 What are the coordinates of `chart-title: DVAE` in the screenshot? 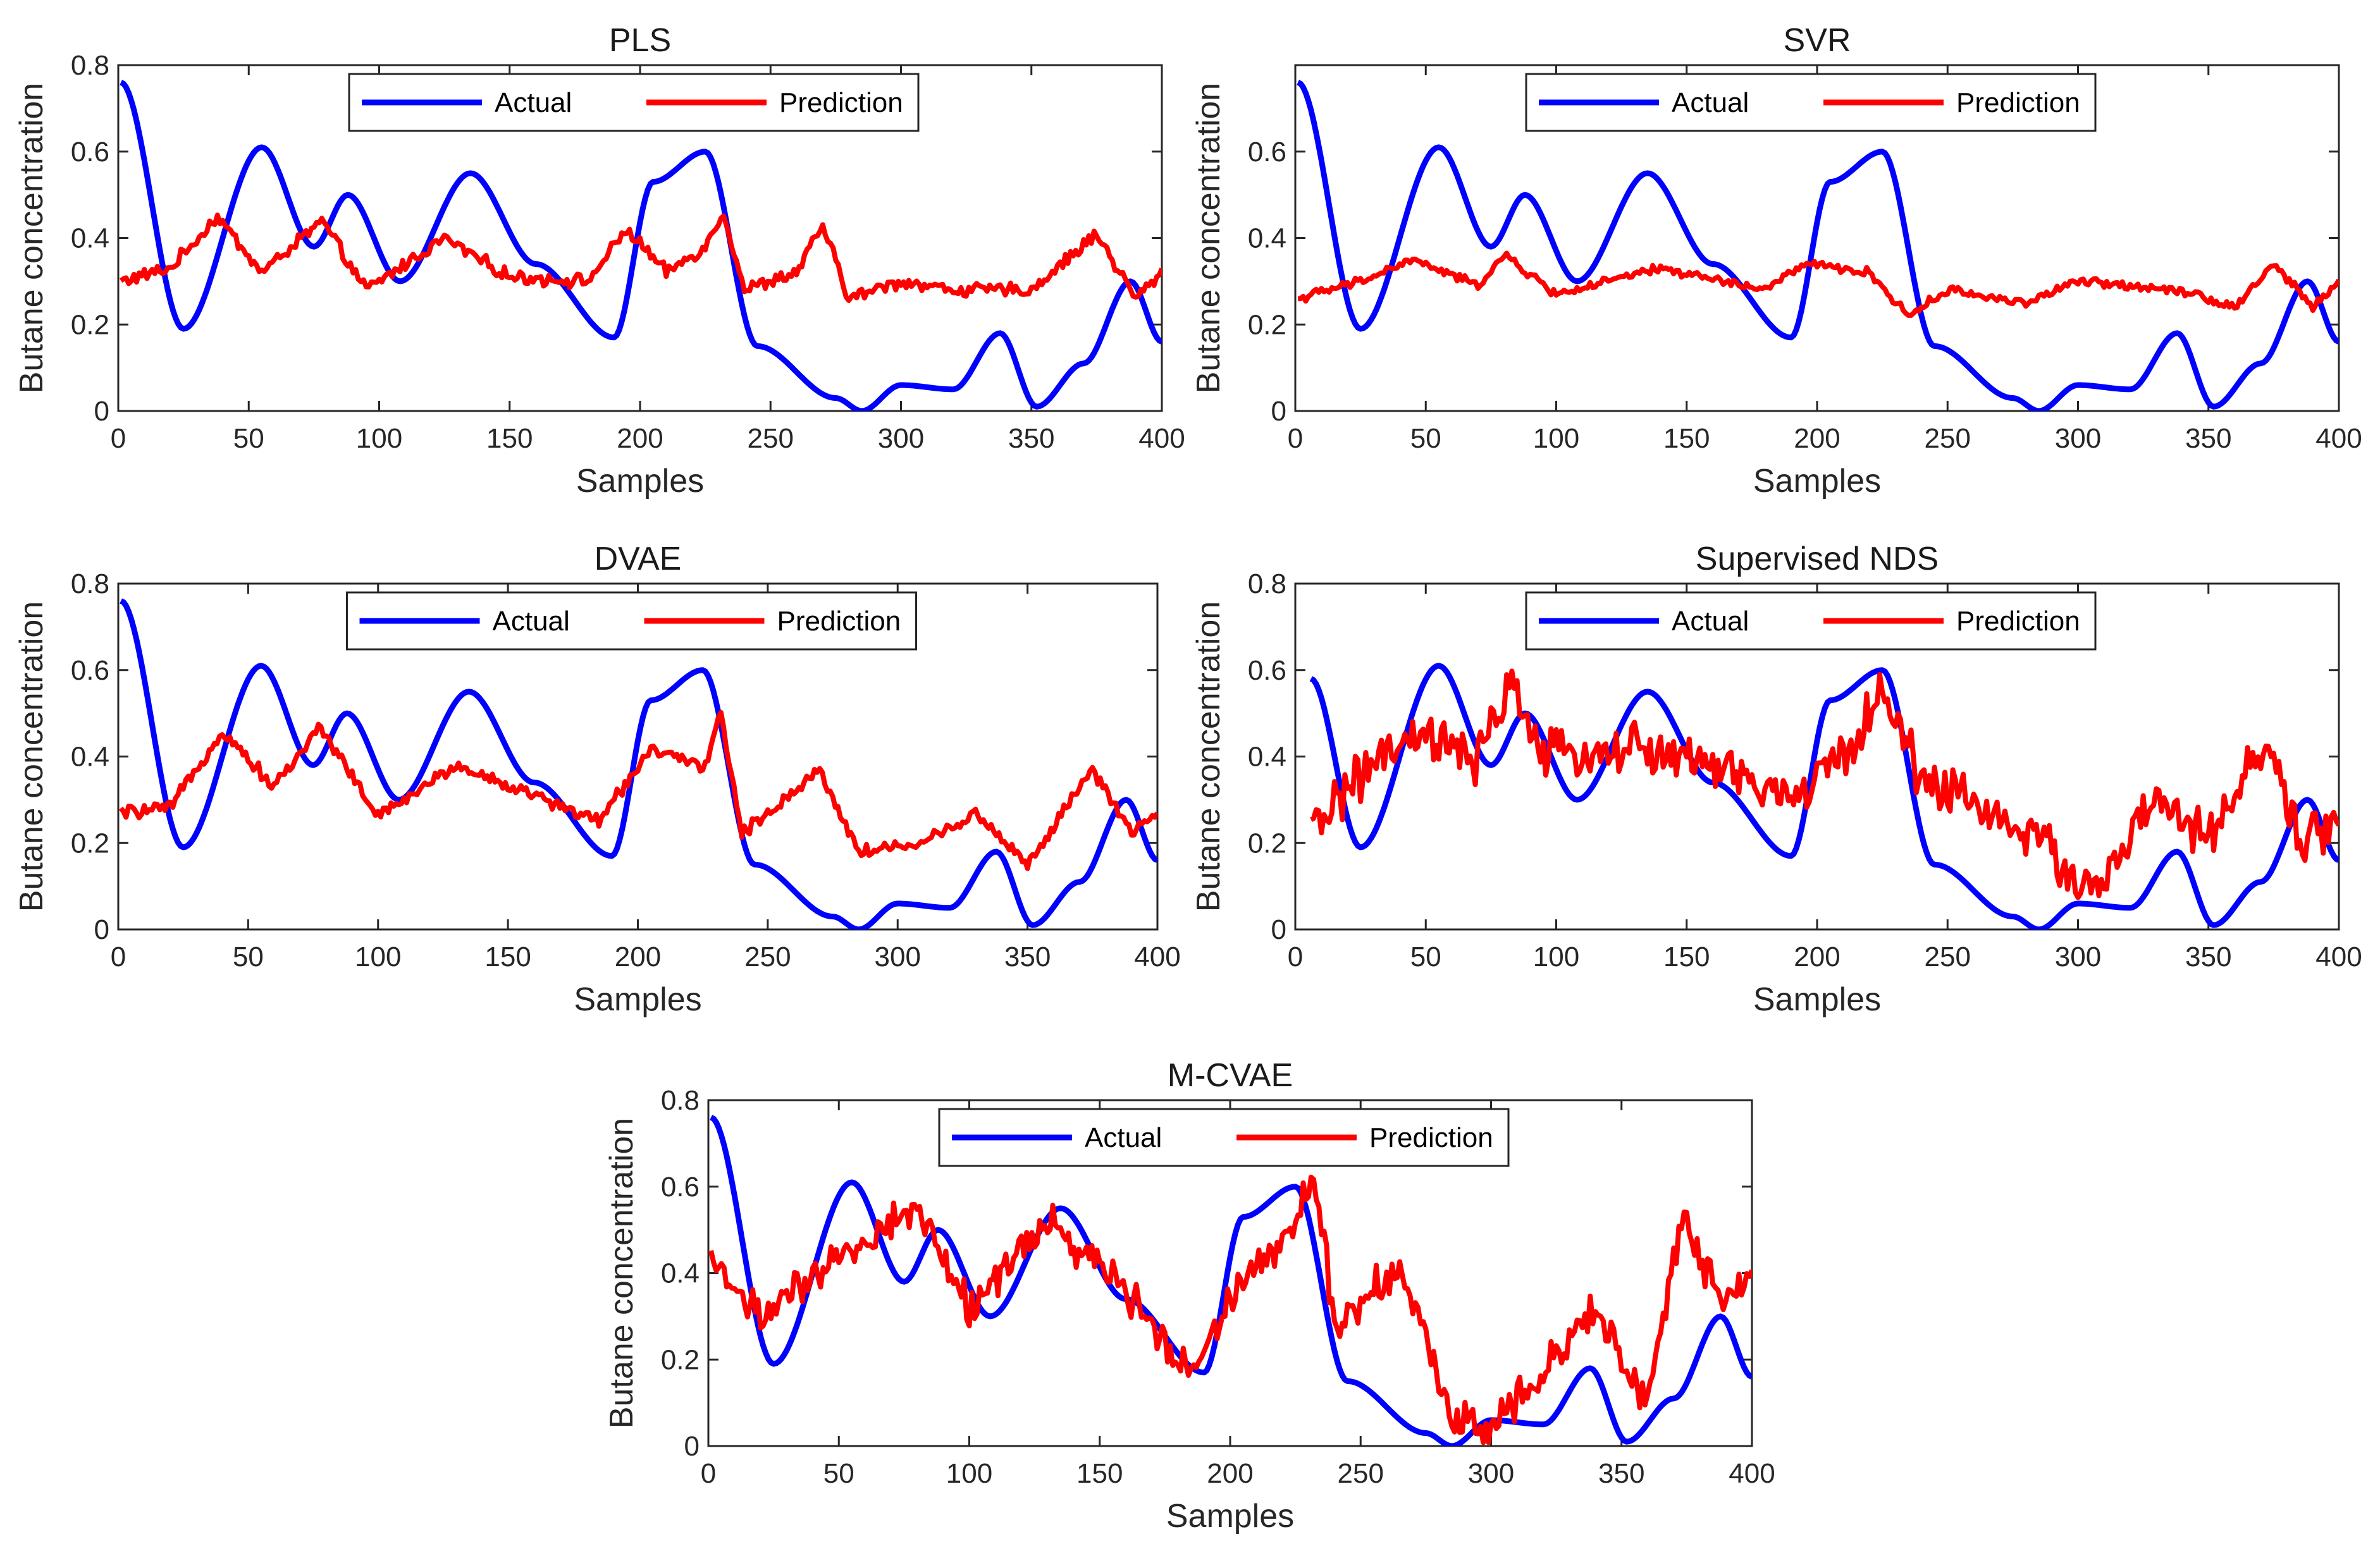 It's located at (638, 559).